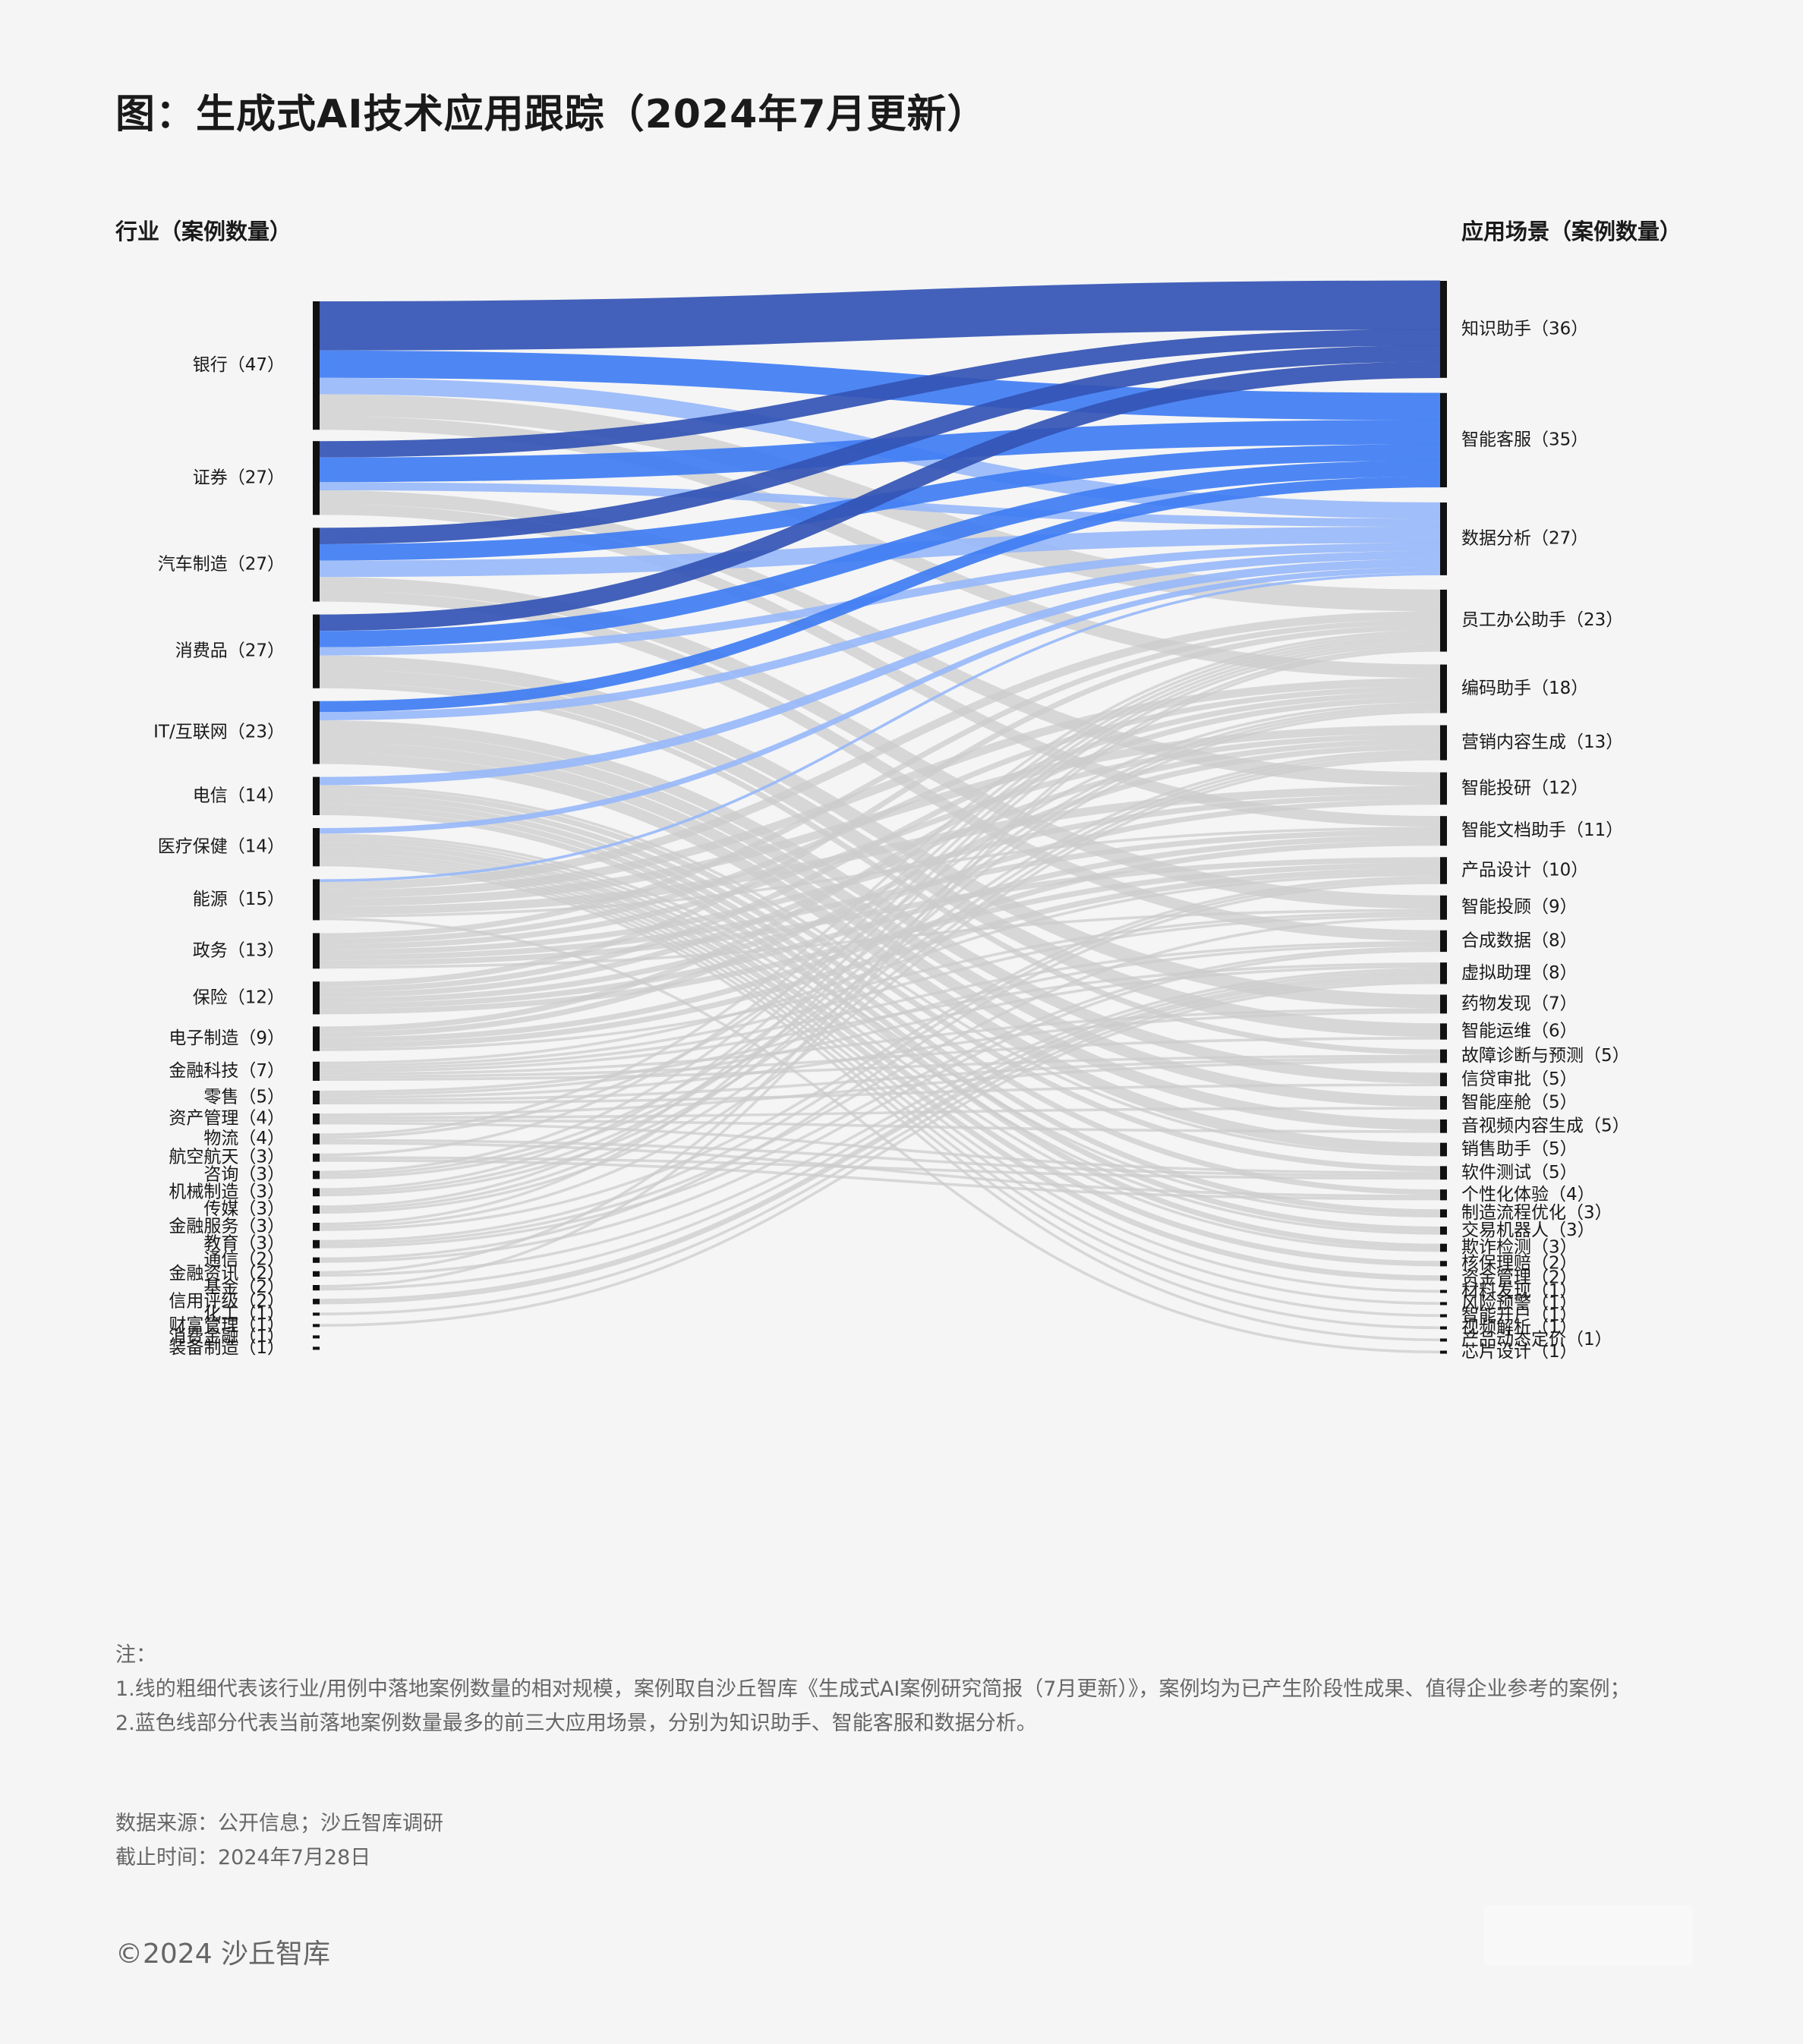 This screenshot has width=1803, height=2044. What do you see at coordinates (227, 1038) in the screenshot?
I see `left-node-label-10: 电子制造（9）` at bounding box center [227, 1038].